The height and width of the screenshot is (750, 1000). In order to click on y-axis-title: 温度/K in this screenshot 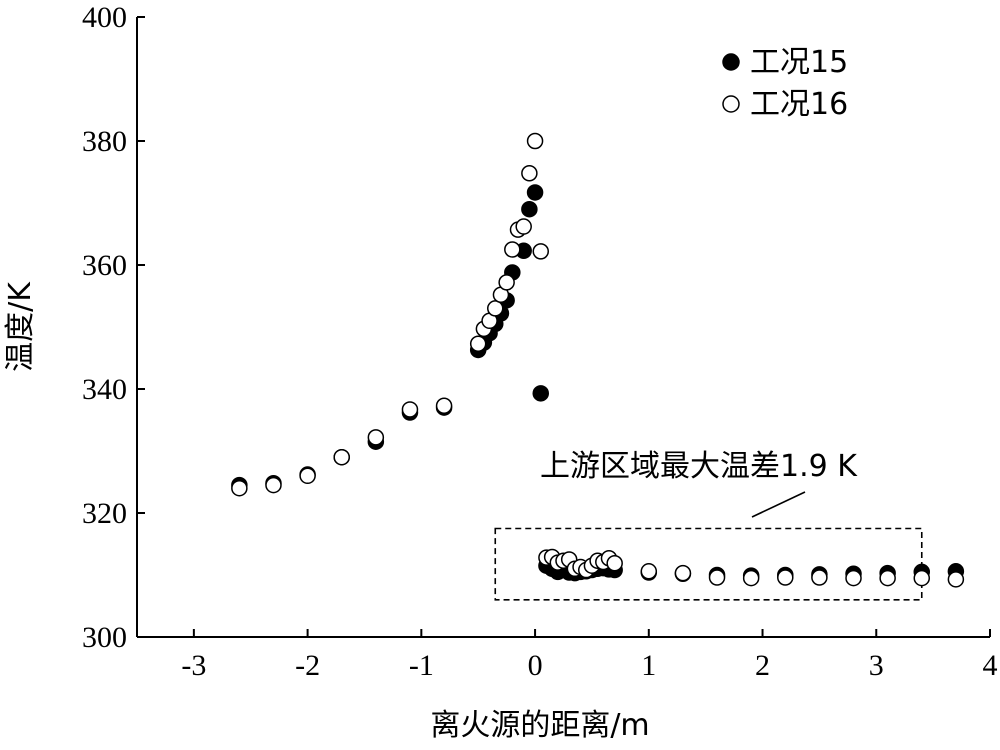, I will do `click(20, 326)`.